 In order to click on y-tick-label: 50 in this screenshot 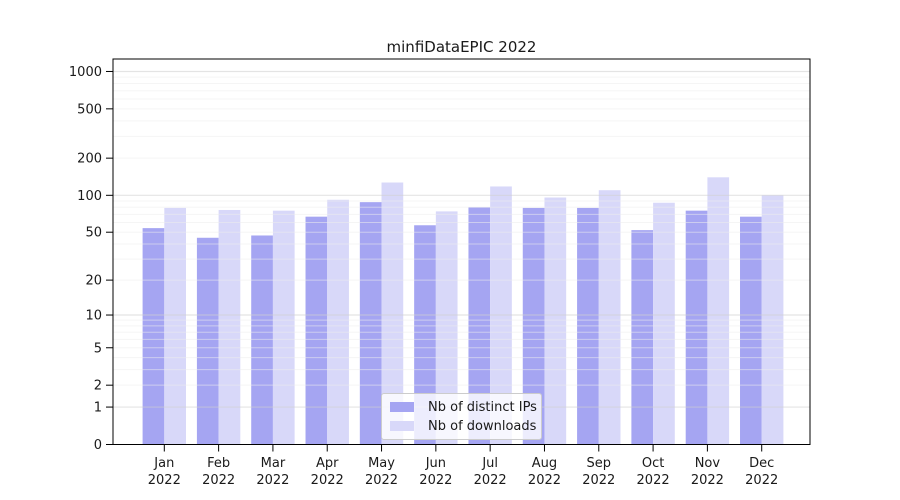, I will do `click(93, 233)`.